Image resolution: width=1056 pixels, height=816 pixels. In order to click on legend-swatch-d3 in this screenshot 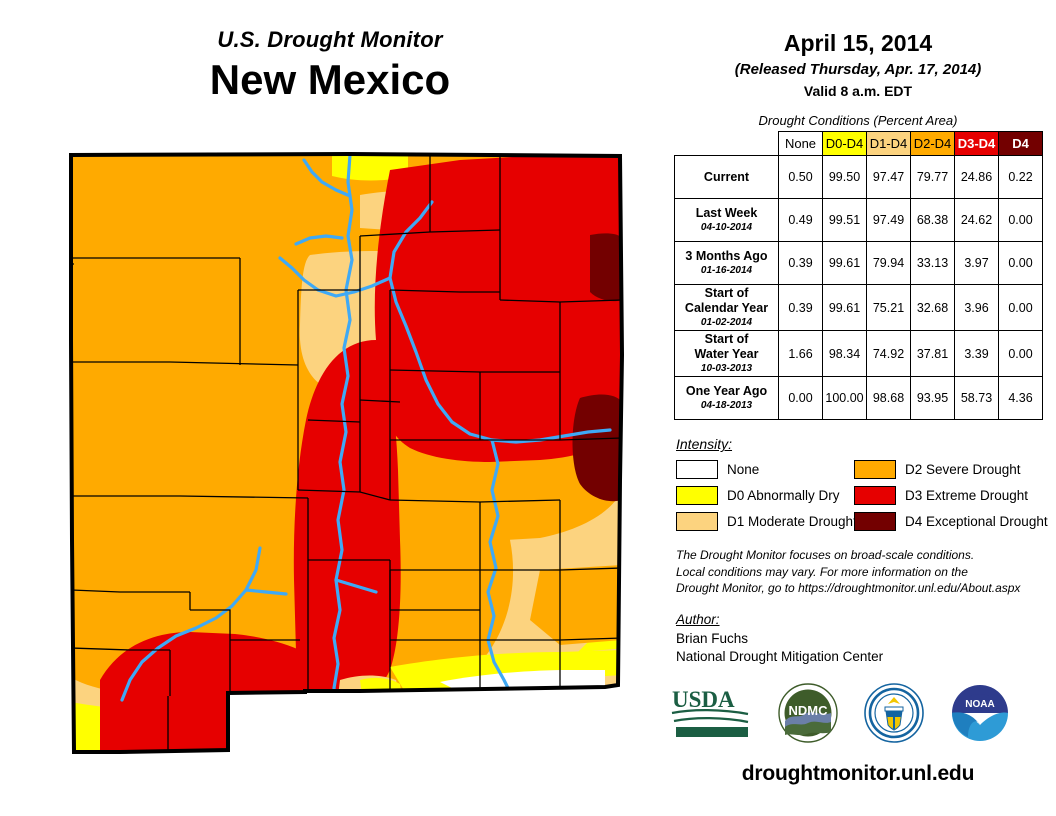, I will do `click(875, 496)`.